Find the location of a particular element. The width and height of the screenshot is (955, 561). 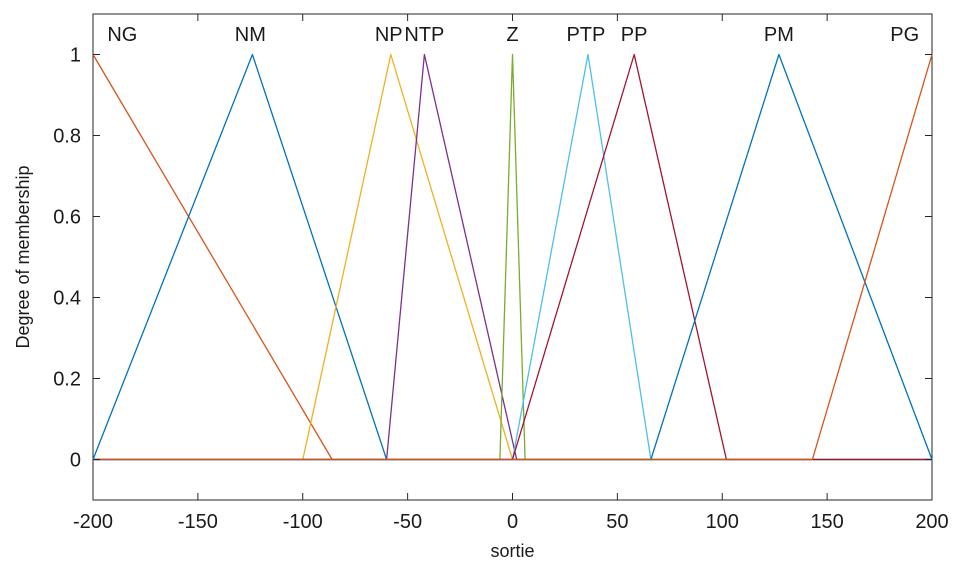

mf-label-nm: NM is located at coordinates (250, 35).